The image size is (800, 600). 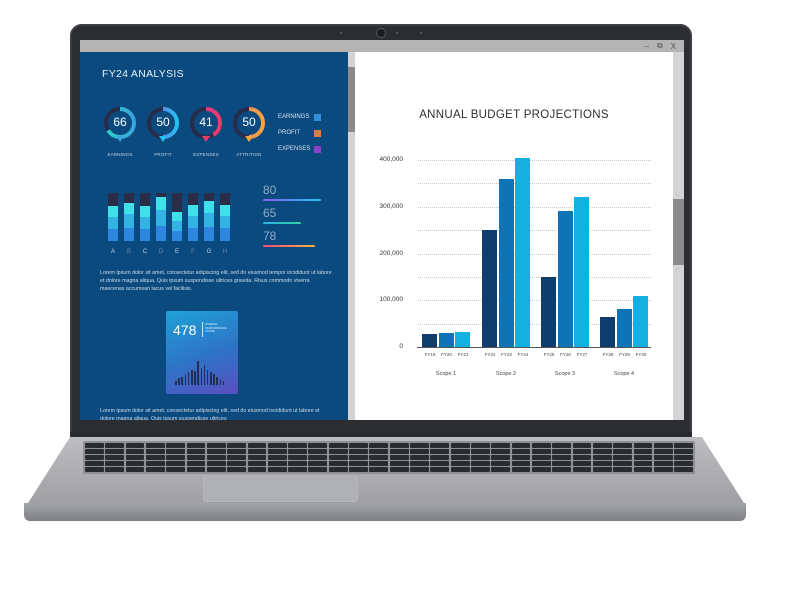 I want to click on kpi-value: 65, so click(x=270, y=213).